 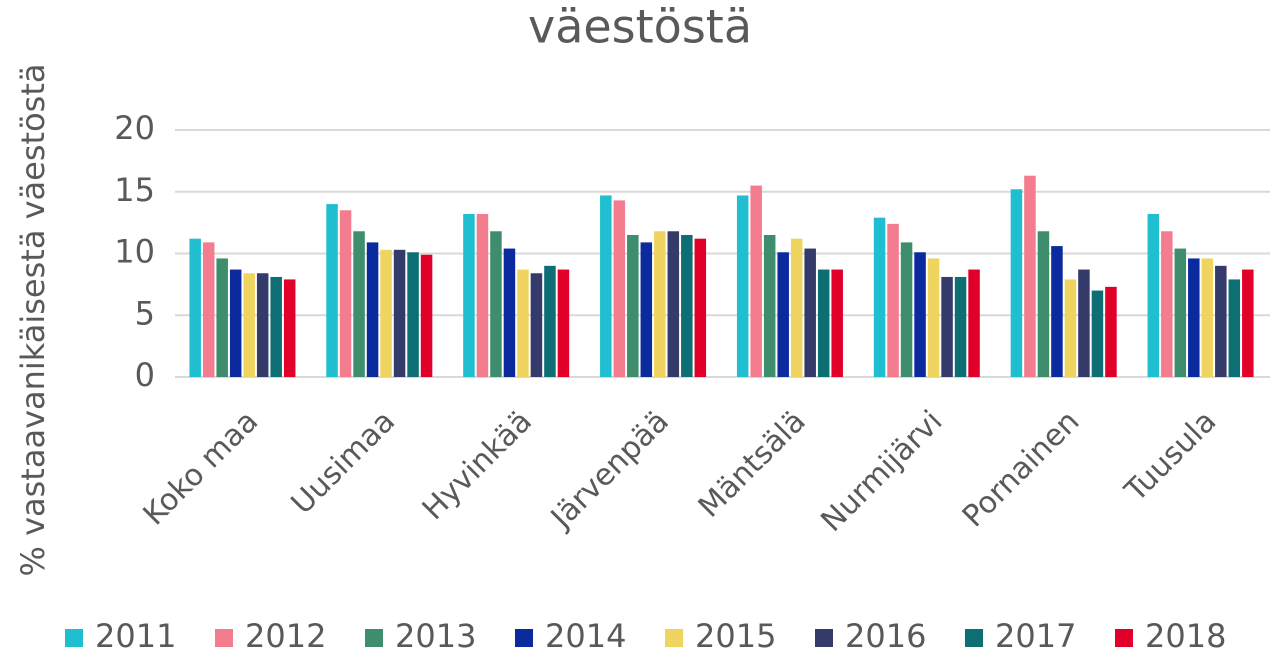 I want to click on y-tick-label: 10, so click(x=134, y=252).